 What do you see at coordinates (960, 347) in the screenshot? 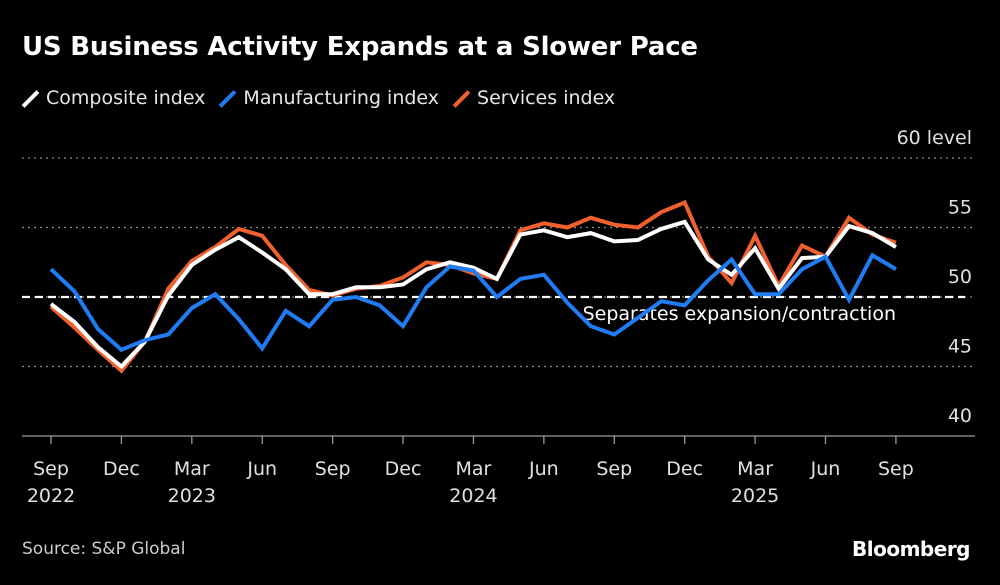
I see `y-tick-label: 45` at bounding box center [960, 347].